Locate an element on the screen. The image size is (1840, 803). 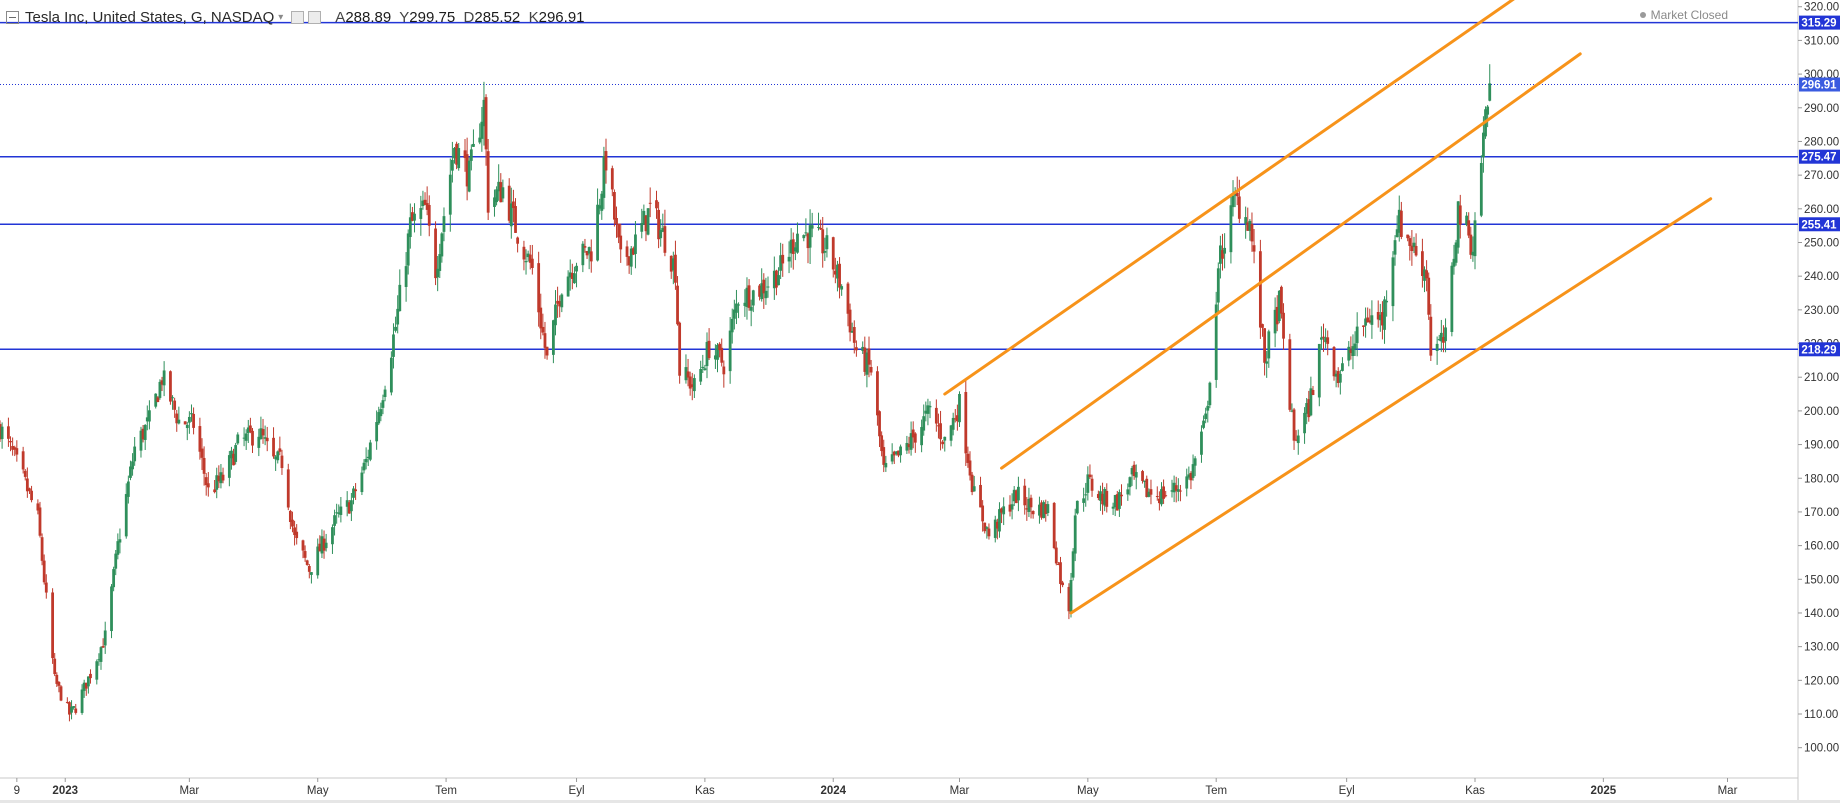
chevron-down-icon: ▾ is located at coordinates (281, 17).